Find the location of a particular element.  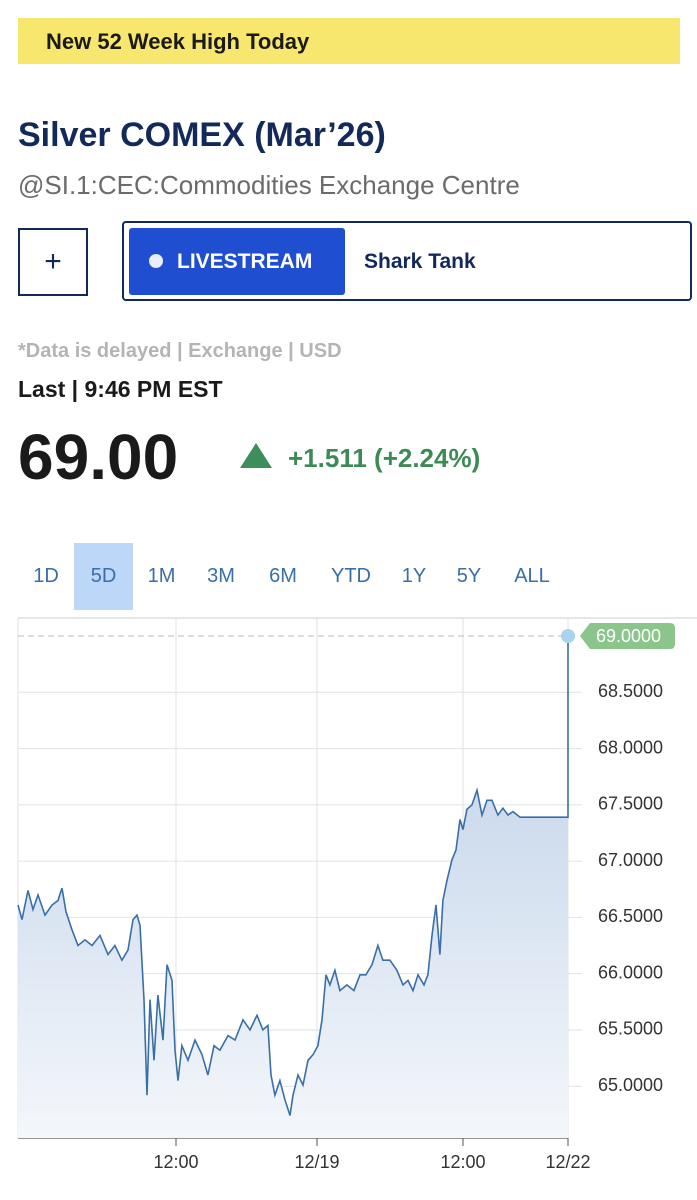

y-tick-label: 67.0000 is located at coordinates (630, 860).